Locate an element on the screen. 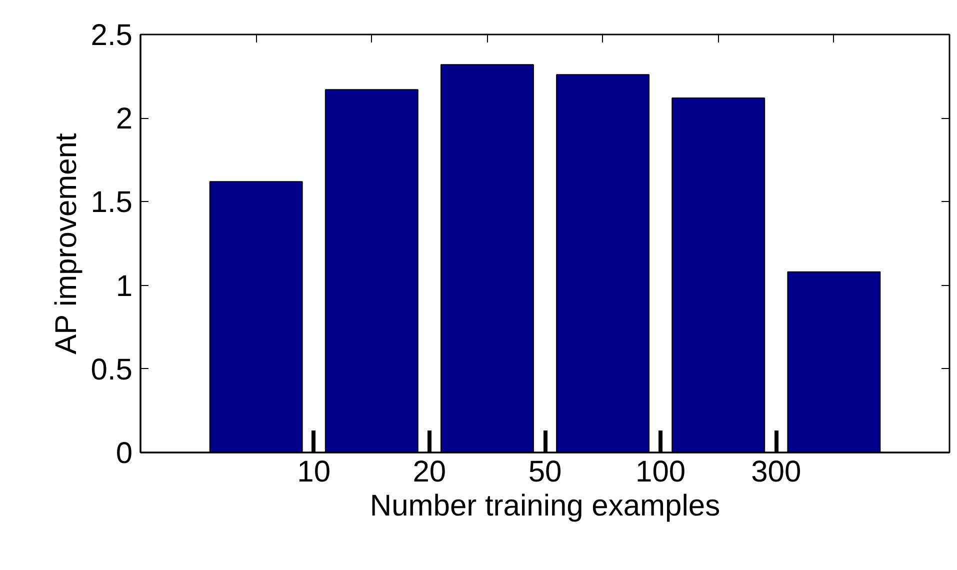  y-tick-label: 2.5 is located at coordinates (111, 35).